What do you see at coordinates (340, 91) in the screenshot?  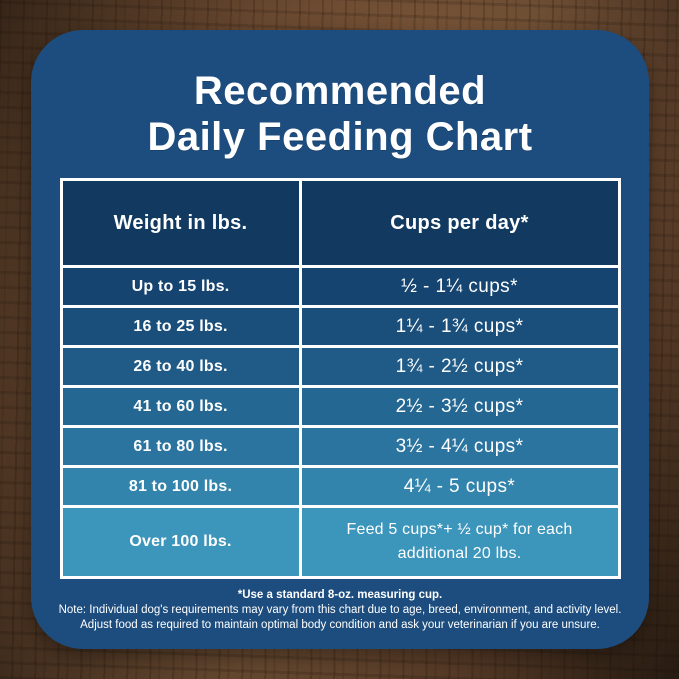 I see `title-line1: Recommended` at bounding box center [340, 91].